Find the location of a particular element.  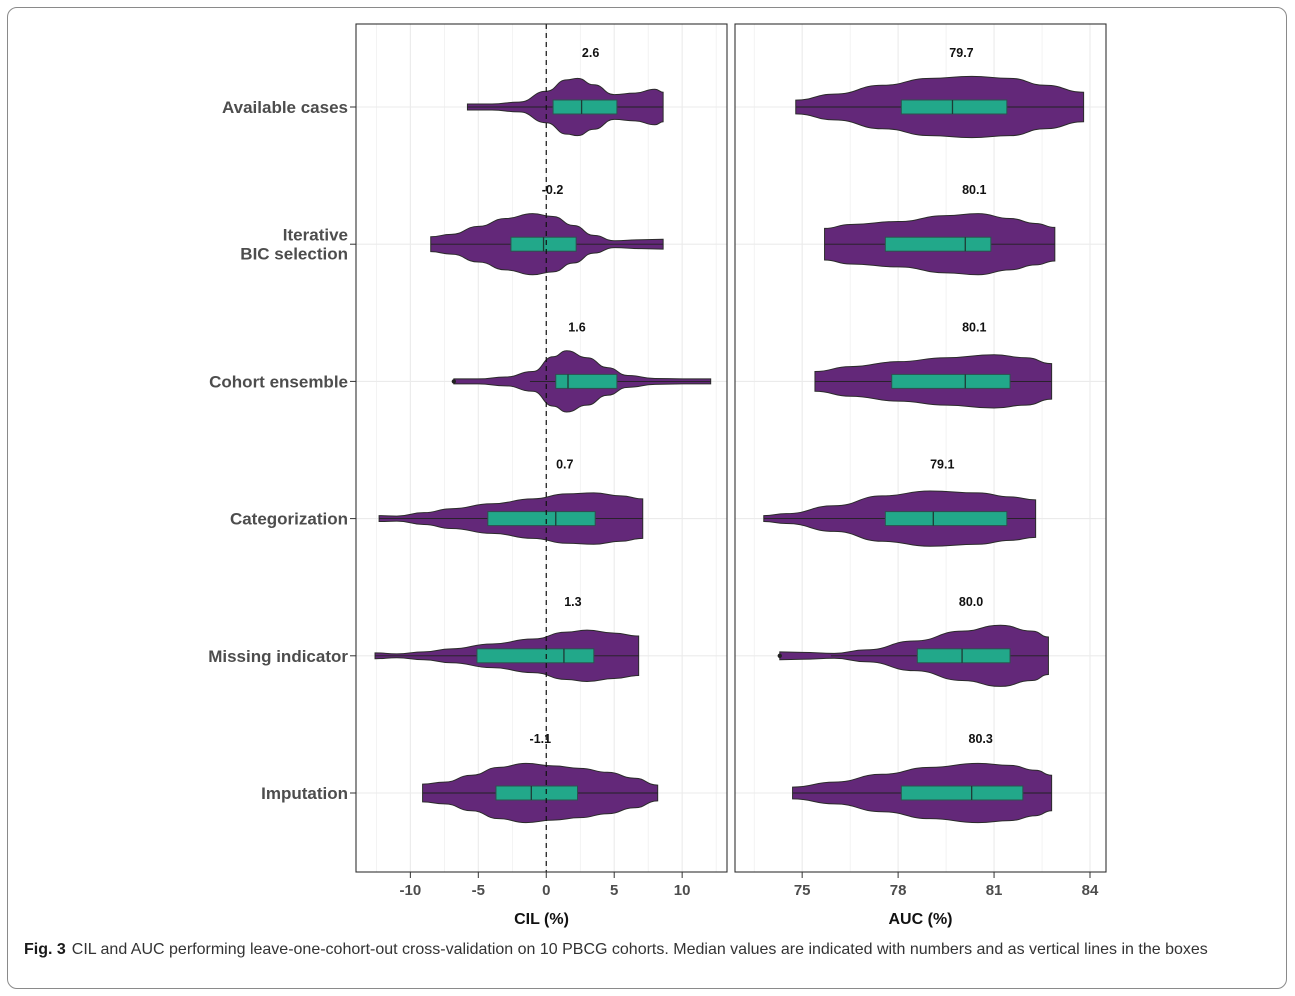

category-label: Cohort ensemble is located at coordinates (278, 381).